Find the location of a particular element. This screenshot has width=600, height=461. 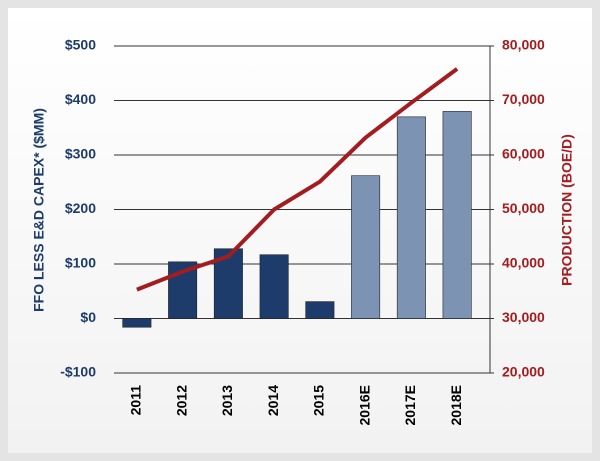

y2-tick-label: 40,000 is located at coordinates (523, 263).